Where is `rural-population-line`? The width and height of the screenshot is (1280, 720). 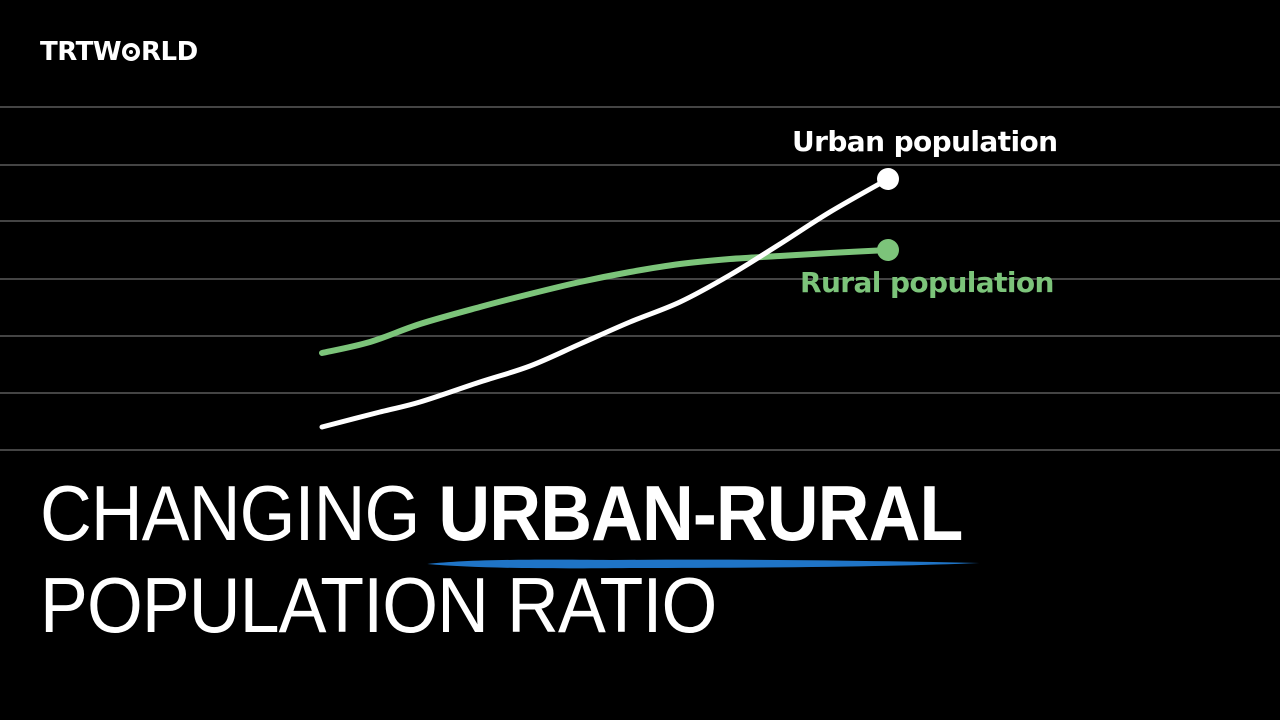 rural-population-line is located at coordinates (605, 301).